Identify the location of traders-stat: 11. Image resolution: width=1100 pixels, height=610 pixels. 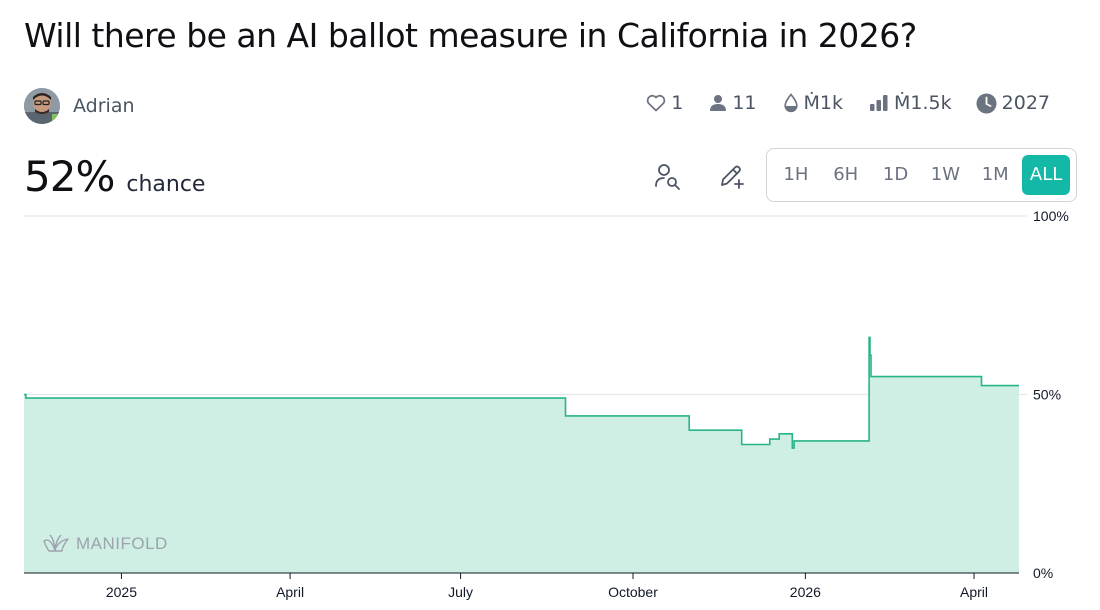
(733, 103).